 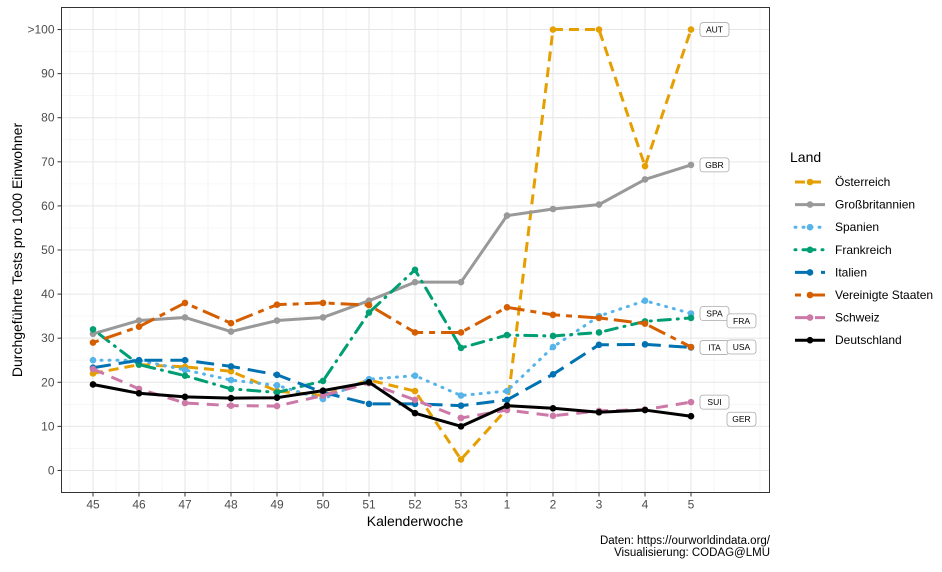 I want to click on caption-credit: Visualisierung: CODAG@LMU, so click(x=692, y=553).